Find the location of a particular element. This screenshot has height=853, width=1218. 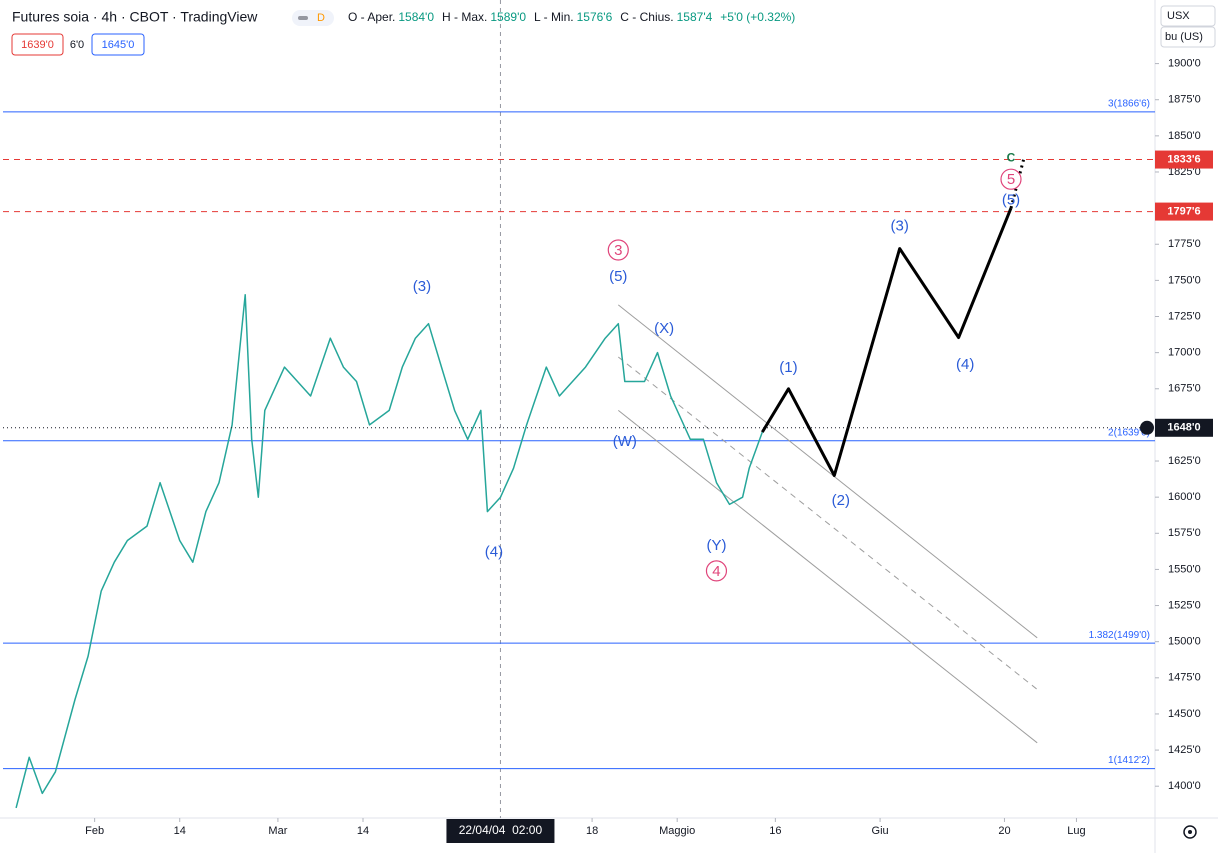

wave-label: 3 is located at coordinates (618, 250).